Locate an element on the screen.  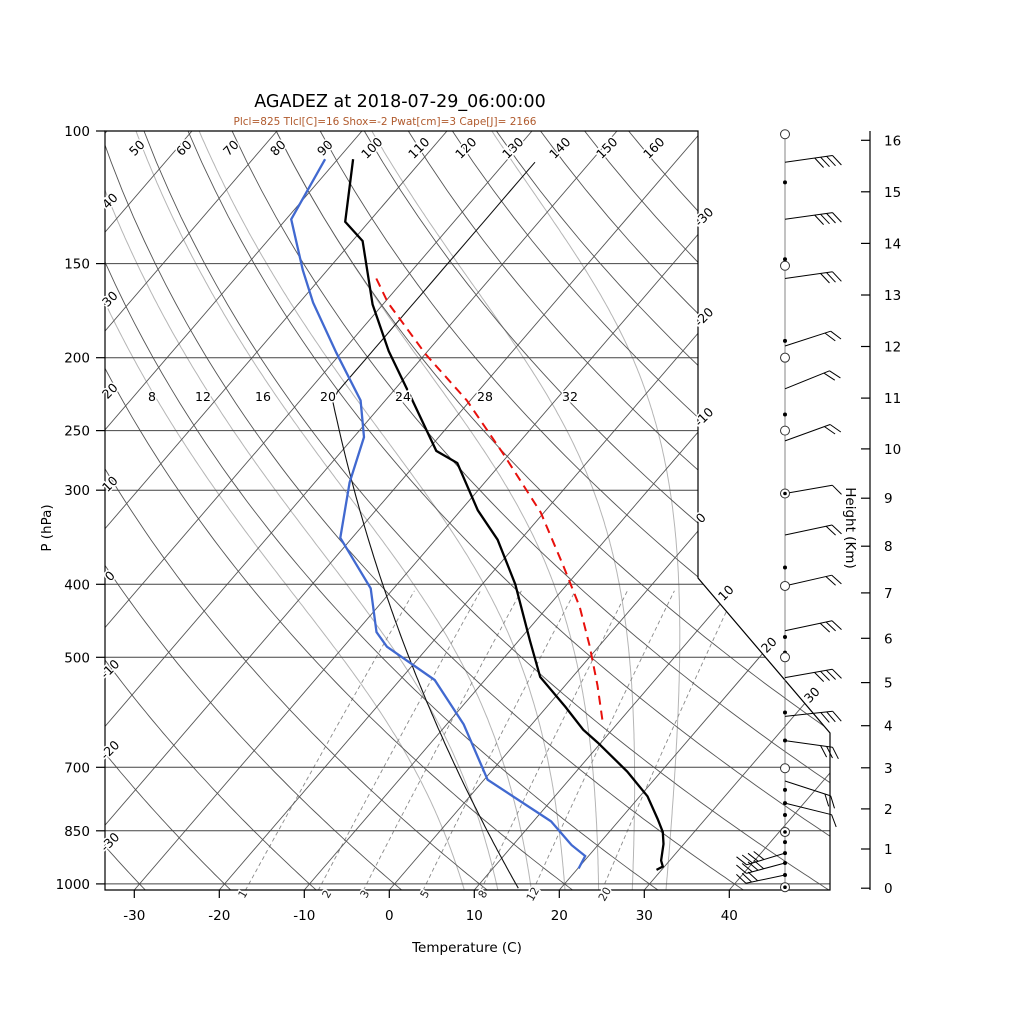
dry-adiabat-label: 120 is located at coordinates (466, 148).